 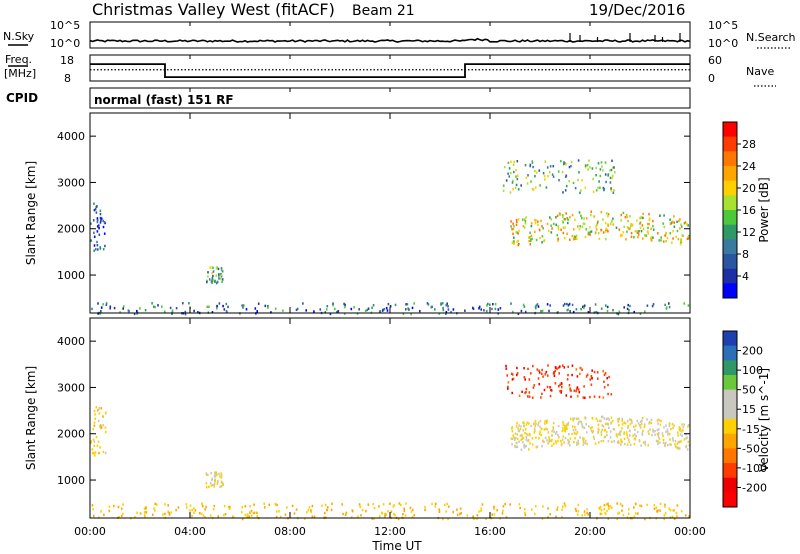 What do you see at coordinates (752, 370) in the screenshot?
I see `colorbar-tick-label: 100` at bounding box center [752, 370].